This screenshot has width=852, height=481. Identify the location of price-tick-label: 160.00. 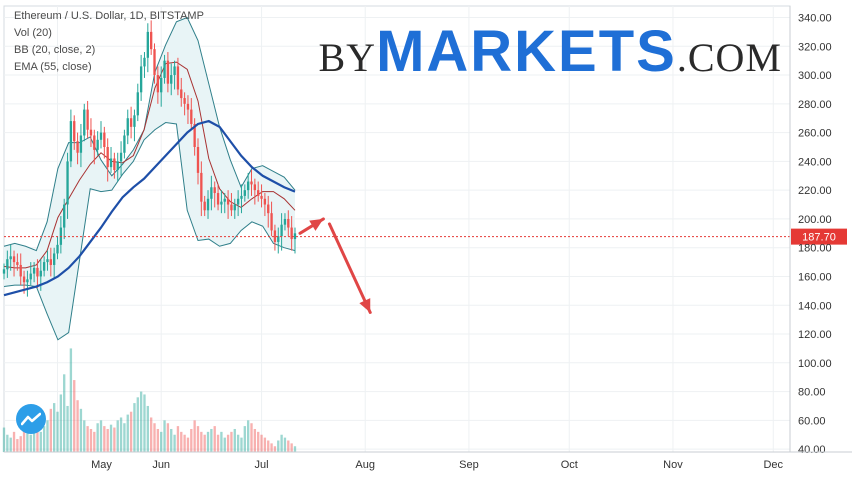
(815, 277).